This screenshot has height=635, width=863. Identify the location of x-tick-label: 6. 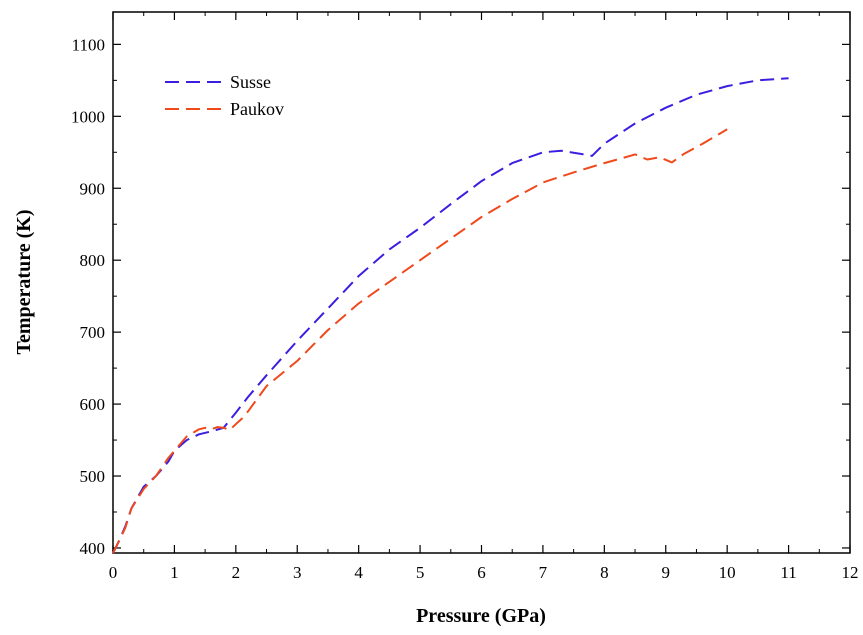
(481, 572).